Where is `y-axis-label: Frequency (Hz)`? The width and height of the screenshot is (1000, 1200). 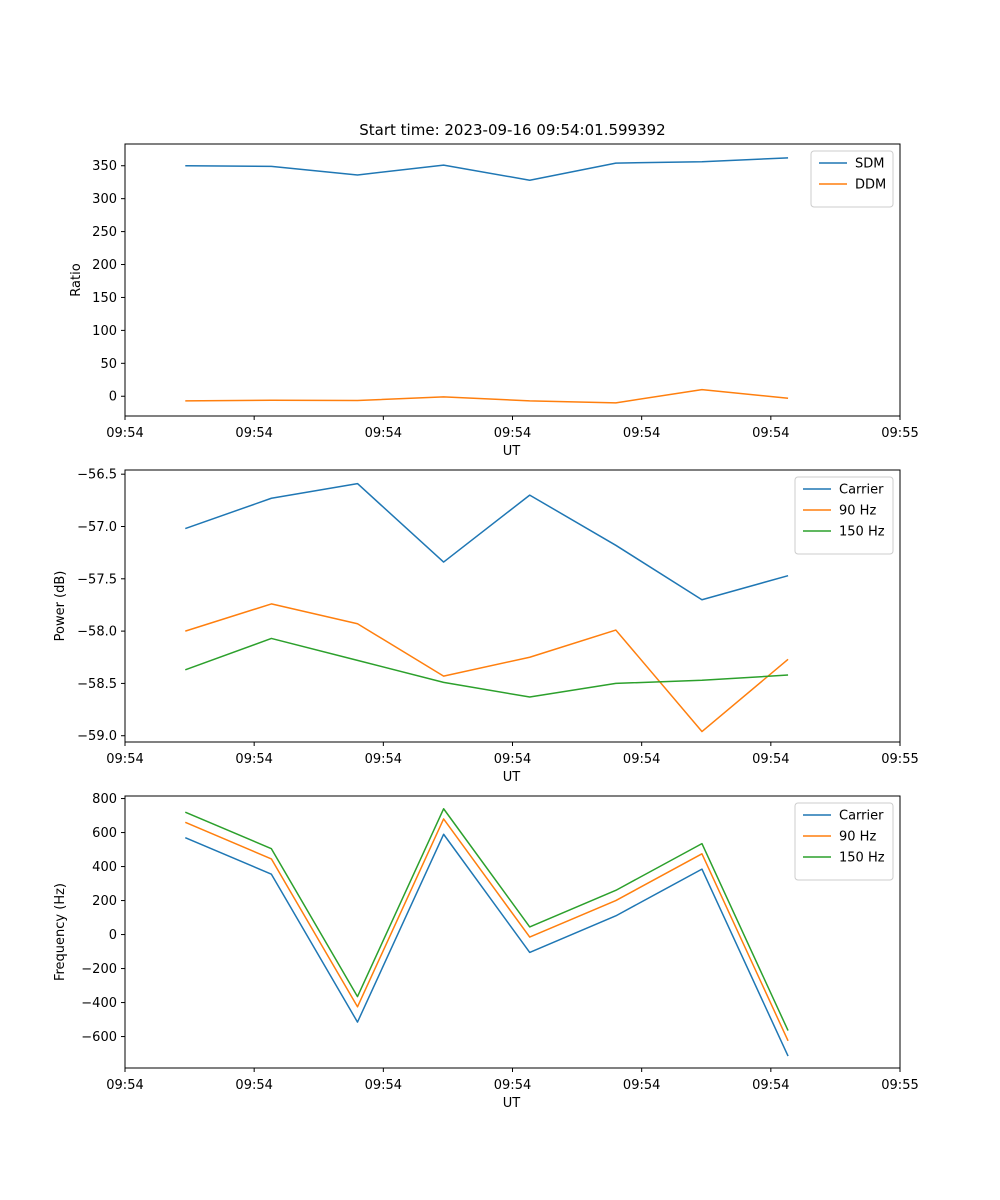 y-axis-label: Frequency (Hz) is located at coordinates (60, 932).